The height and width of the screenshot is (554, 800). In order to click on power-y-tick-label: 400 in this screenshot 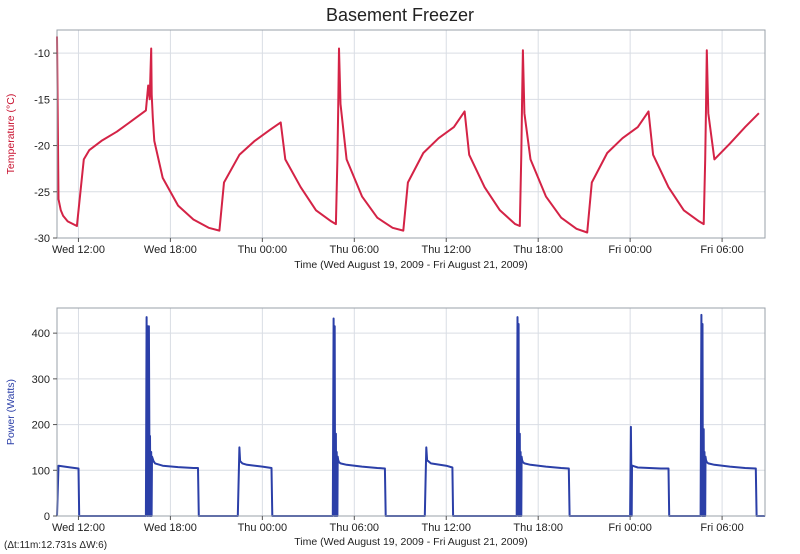, I will do `click(41, 334)`.